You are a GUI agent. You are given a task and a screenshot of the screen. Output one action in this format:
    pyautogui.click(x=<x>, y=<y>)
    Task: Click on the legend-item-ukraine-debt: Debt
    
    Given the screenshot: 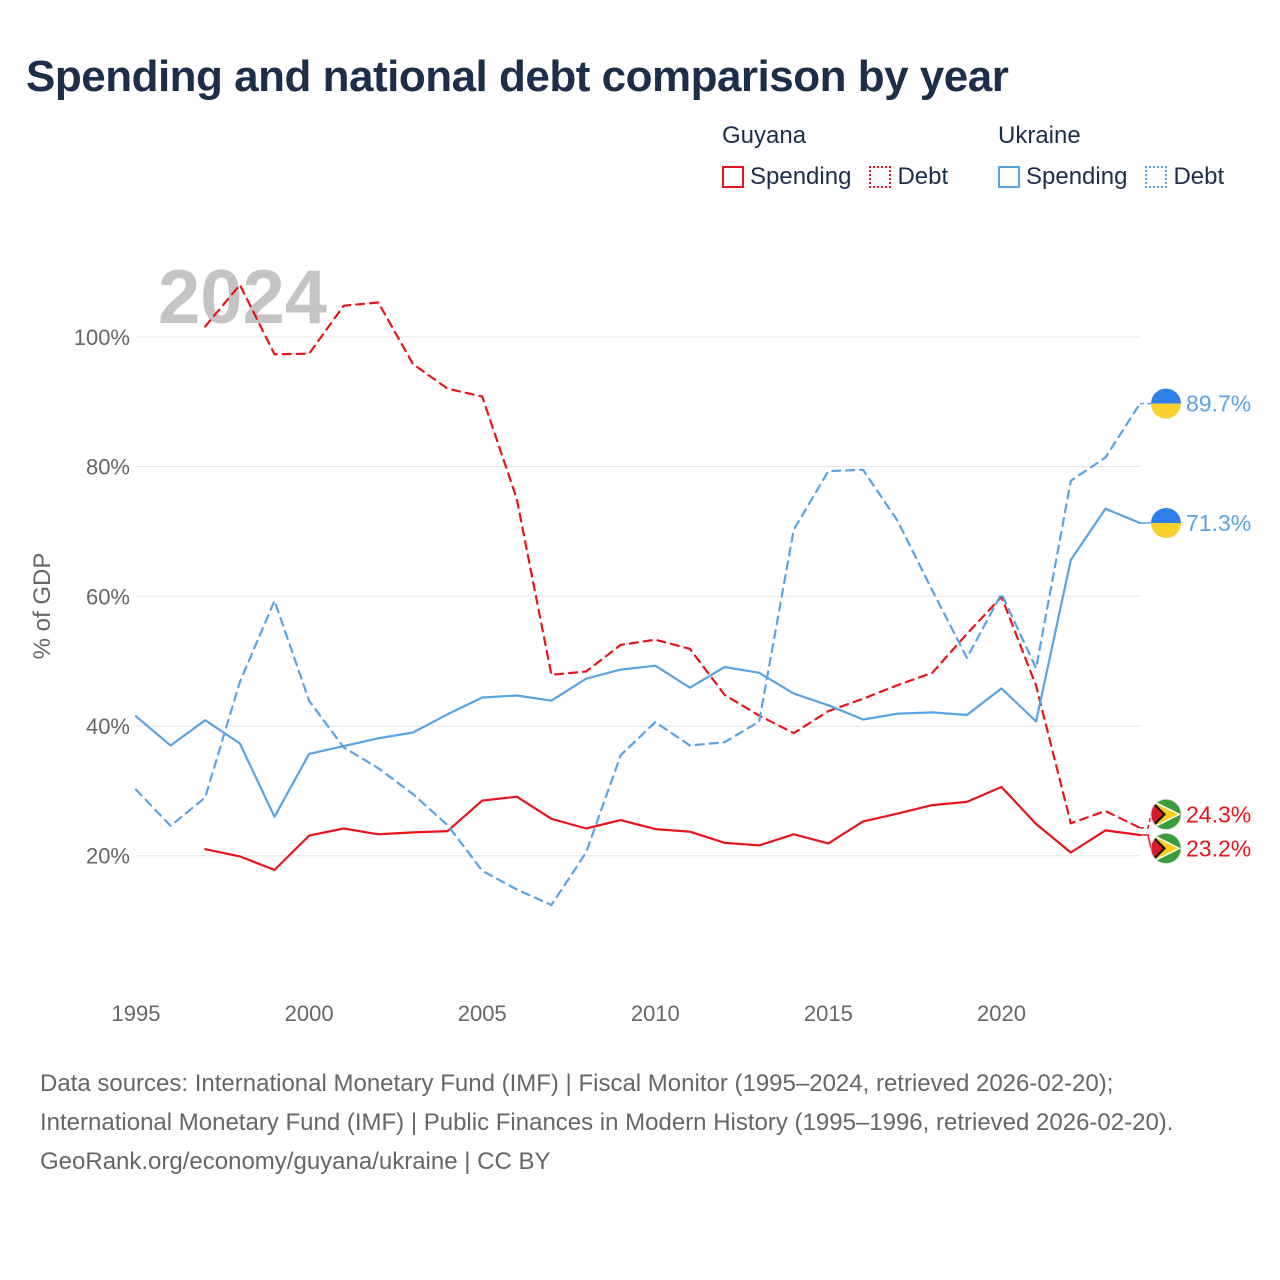 What is the action you would take?
    pyautogui.click(x=1184, y=177)
    